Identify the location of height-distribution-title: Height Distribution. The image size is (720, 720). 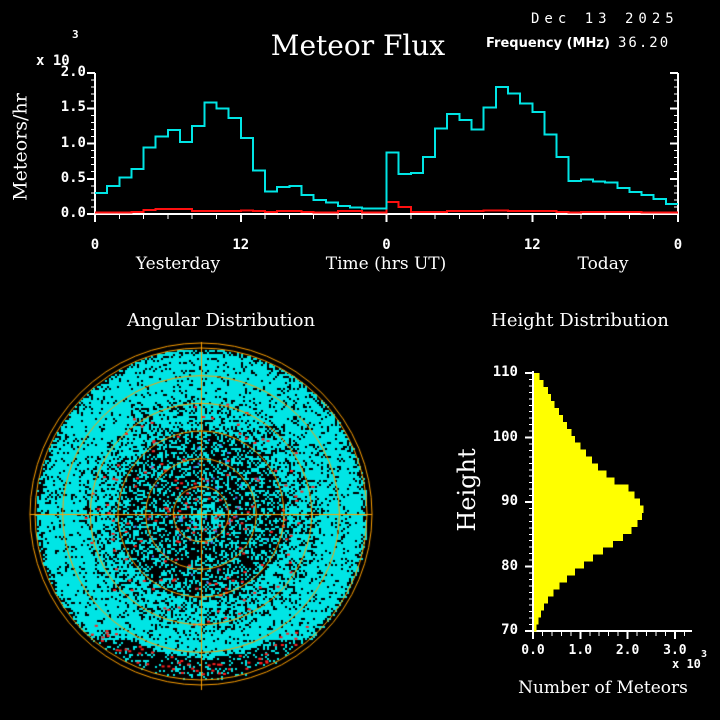
(580, 320).